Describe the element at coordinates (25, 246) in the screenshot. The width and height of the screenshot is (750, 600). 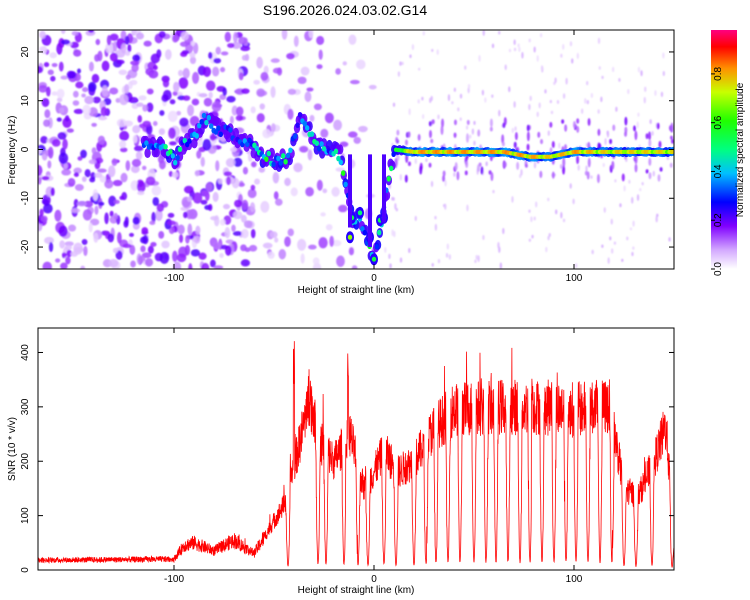
I see `spectrogram-y-tick-label: -20` at that location.